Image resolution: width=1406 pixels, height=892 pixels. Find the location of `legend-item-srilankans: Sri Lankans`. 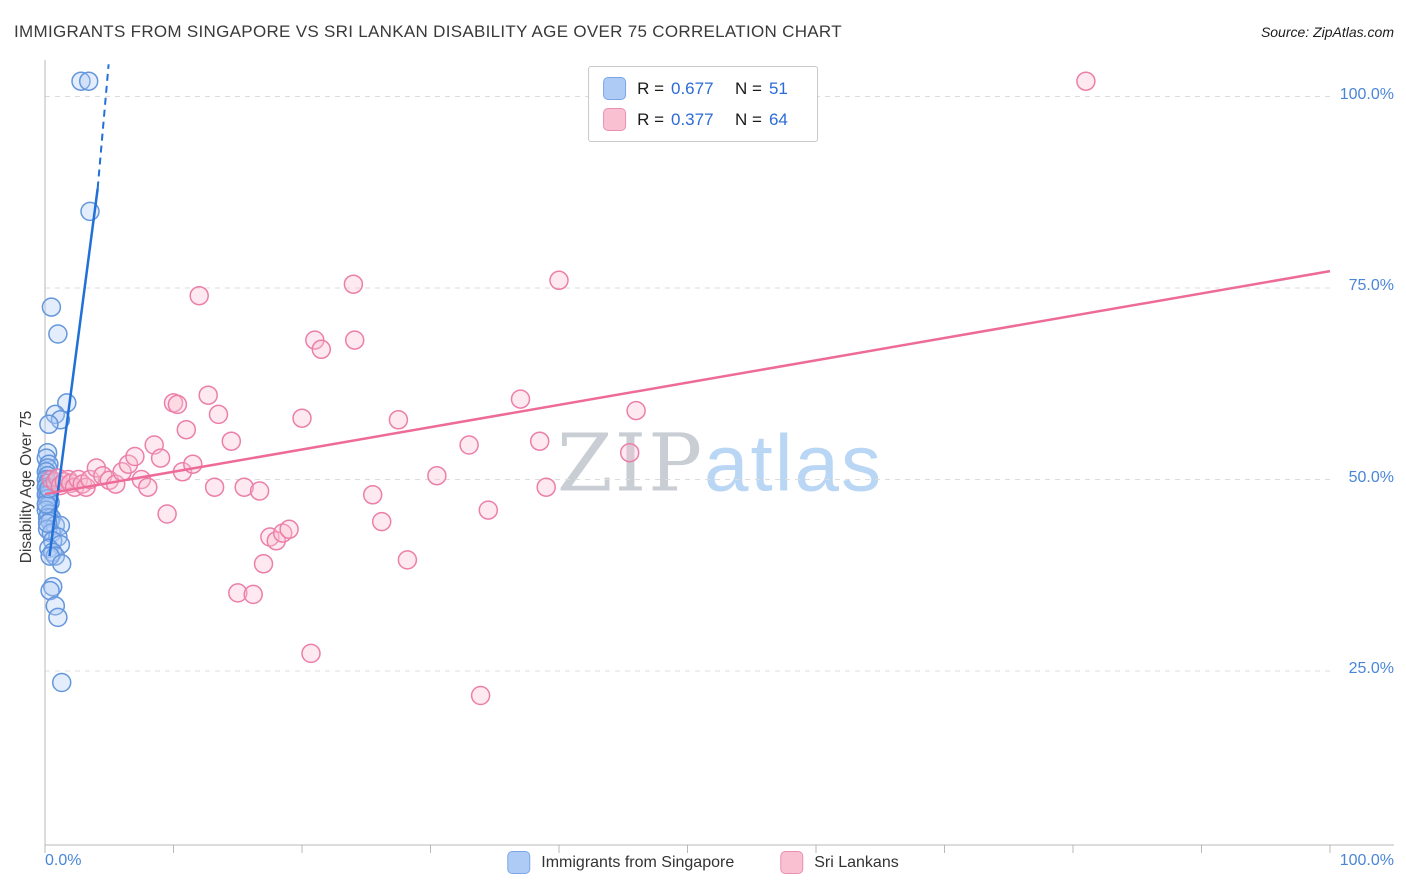

legend-item-srilankans: Sri Lankans is located at coordinates (839, 862).